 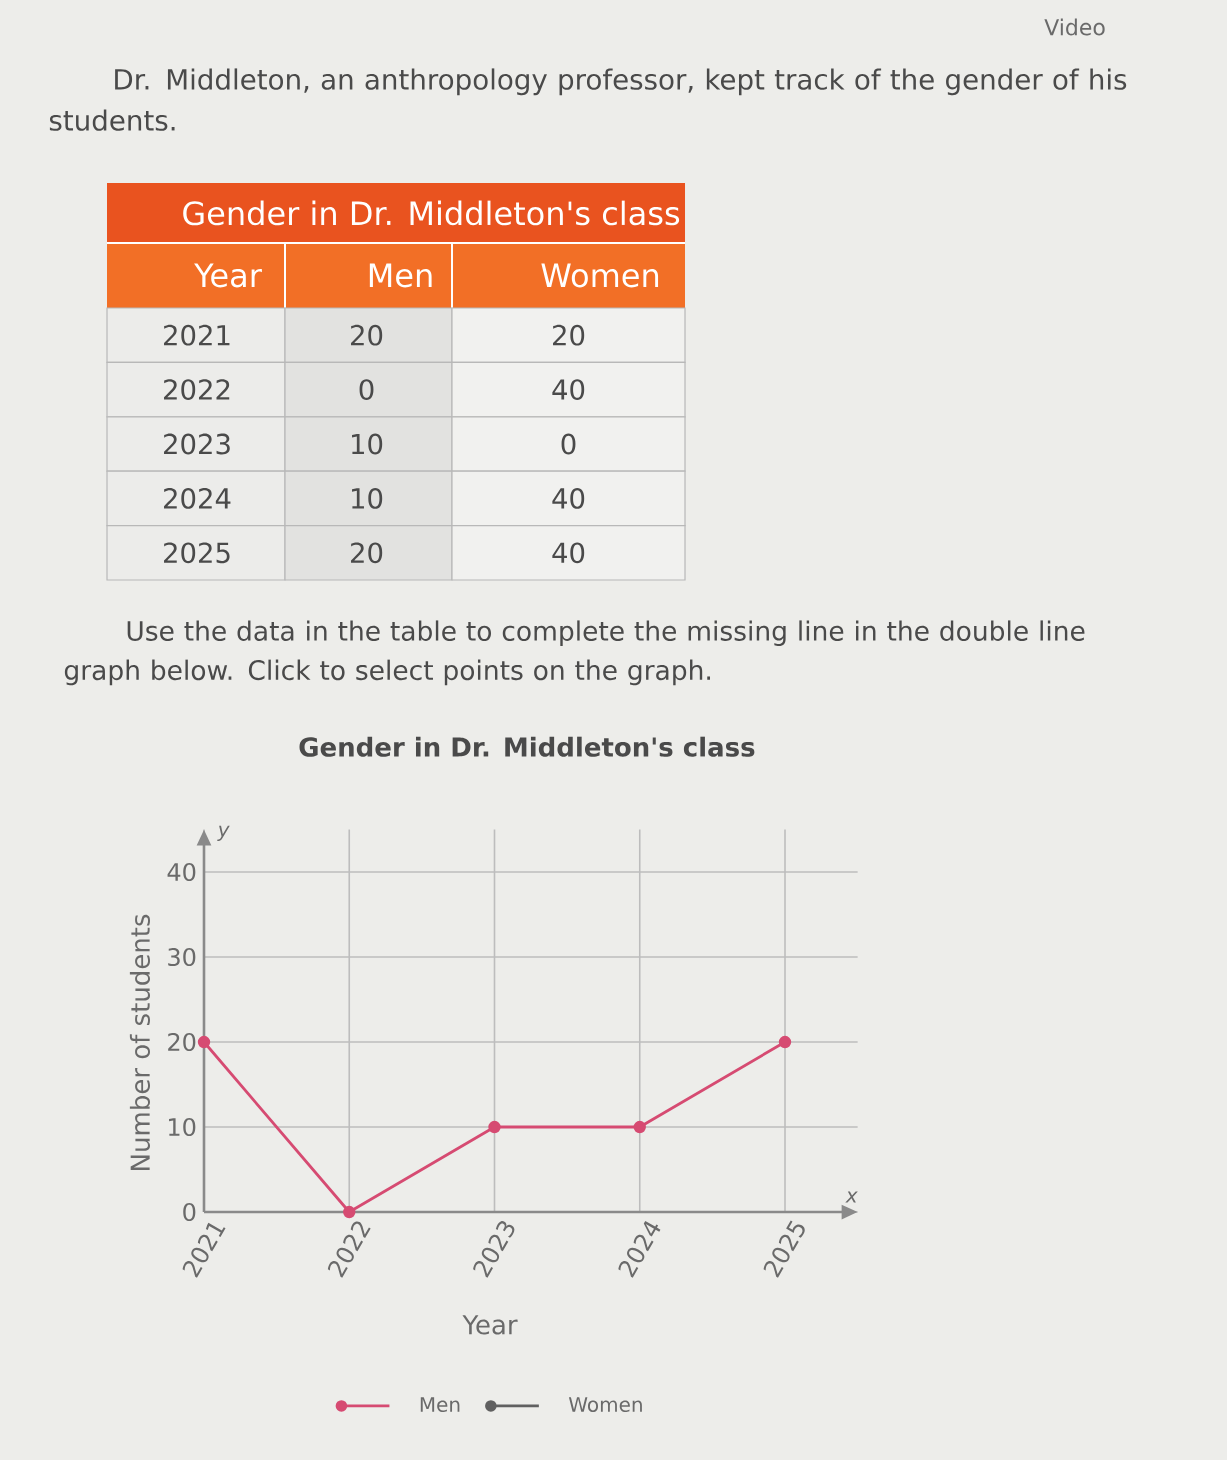 What do you see at coordinates (140, 1042) in the screenshot?
I see `y-axis-title: Number of students` at bounding box center [140, 1042].